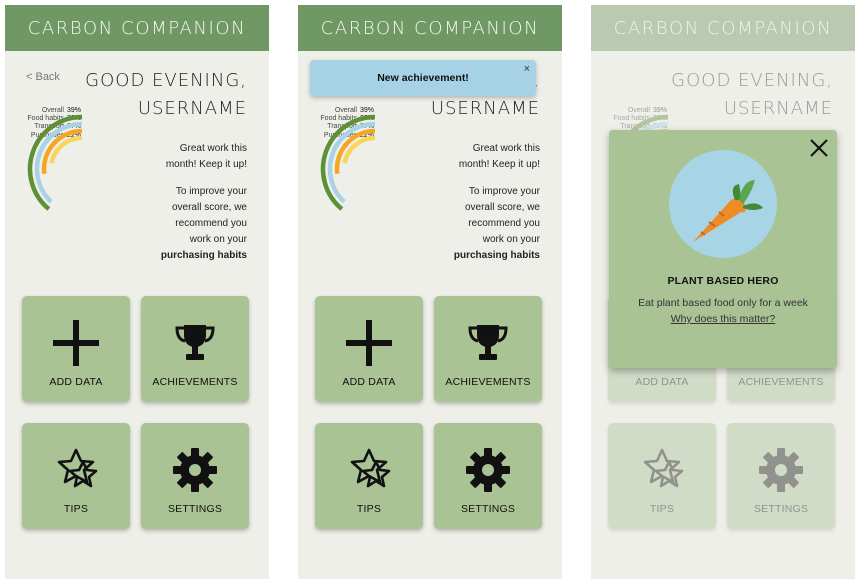  Describe the element at coordinates (526, 69) in the screenshot. I see `toast-close-button: ×` at that location.